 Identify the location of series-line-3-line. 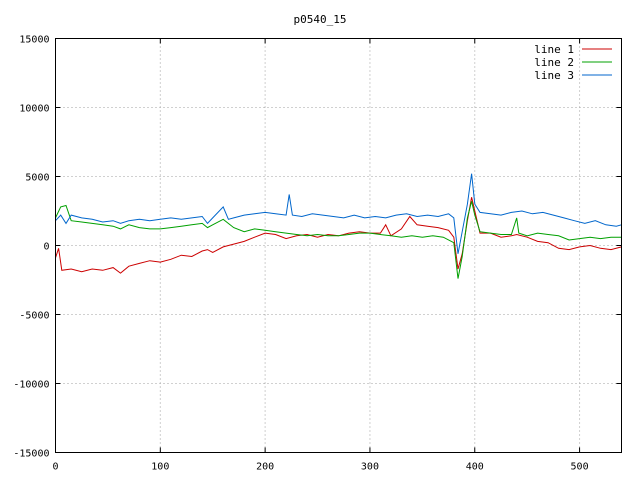
(338, 213).